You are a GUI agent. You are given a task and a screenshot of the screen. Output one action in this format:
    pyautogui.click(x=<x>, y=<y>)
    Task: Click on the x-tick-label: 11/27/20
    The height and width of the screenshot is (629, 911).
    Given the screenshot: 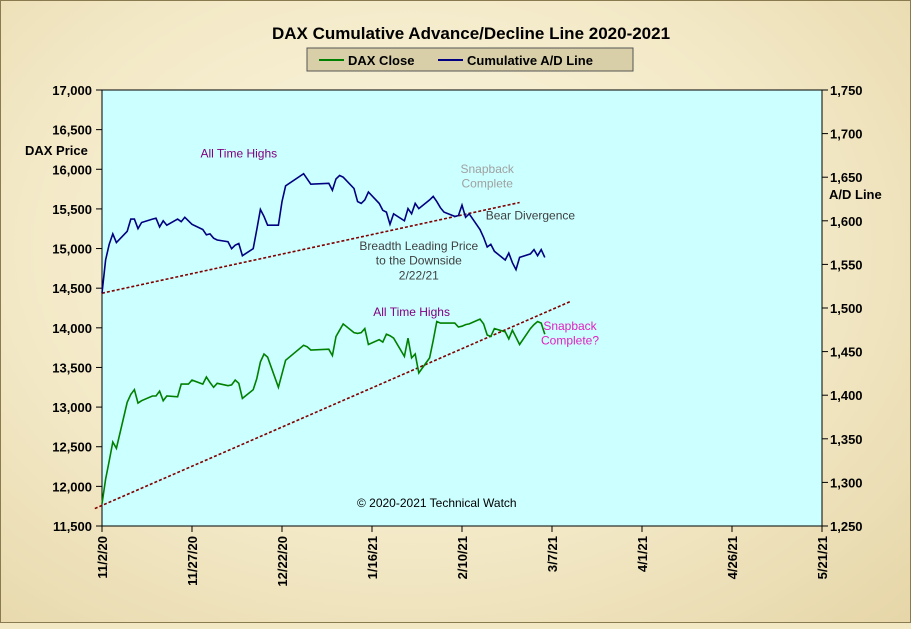 What is the action you would take?
    pyautogui.click(x=192, y=561)
    